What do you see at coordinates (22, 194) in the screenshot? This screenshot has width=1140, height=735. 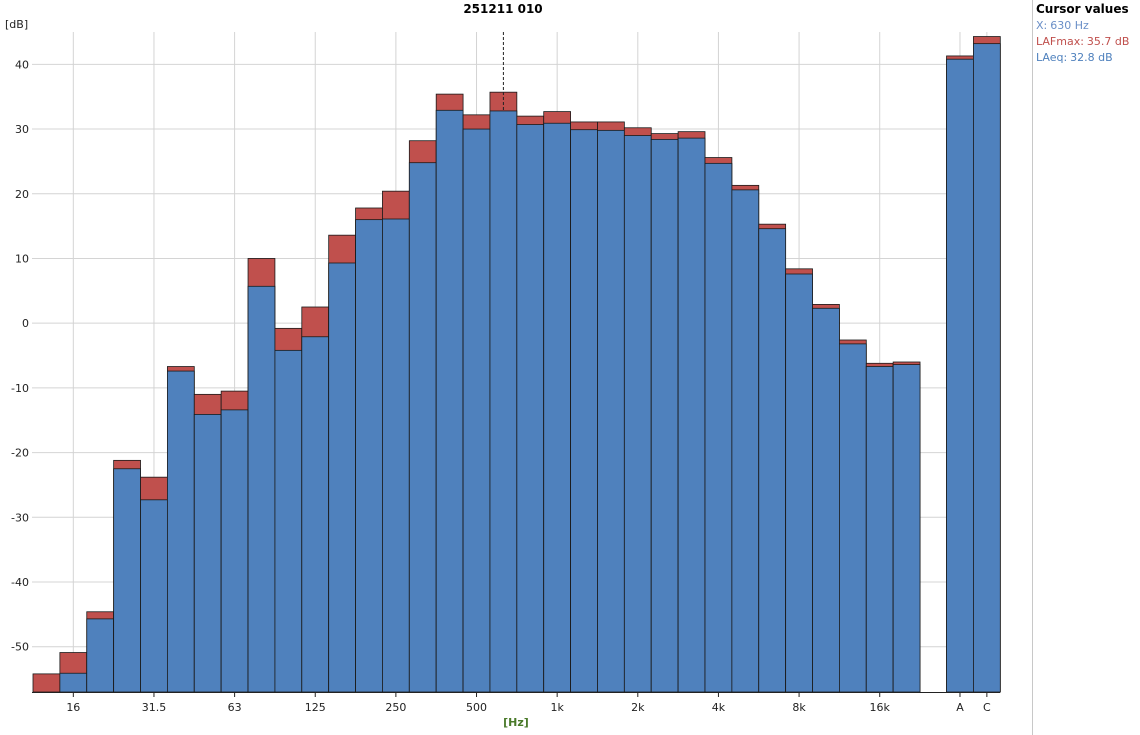 I see `y-tick-label: 20` at bounding box center [22, 194].